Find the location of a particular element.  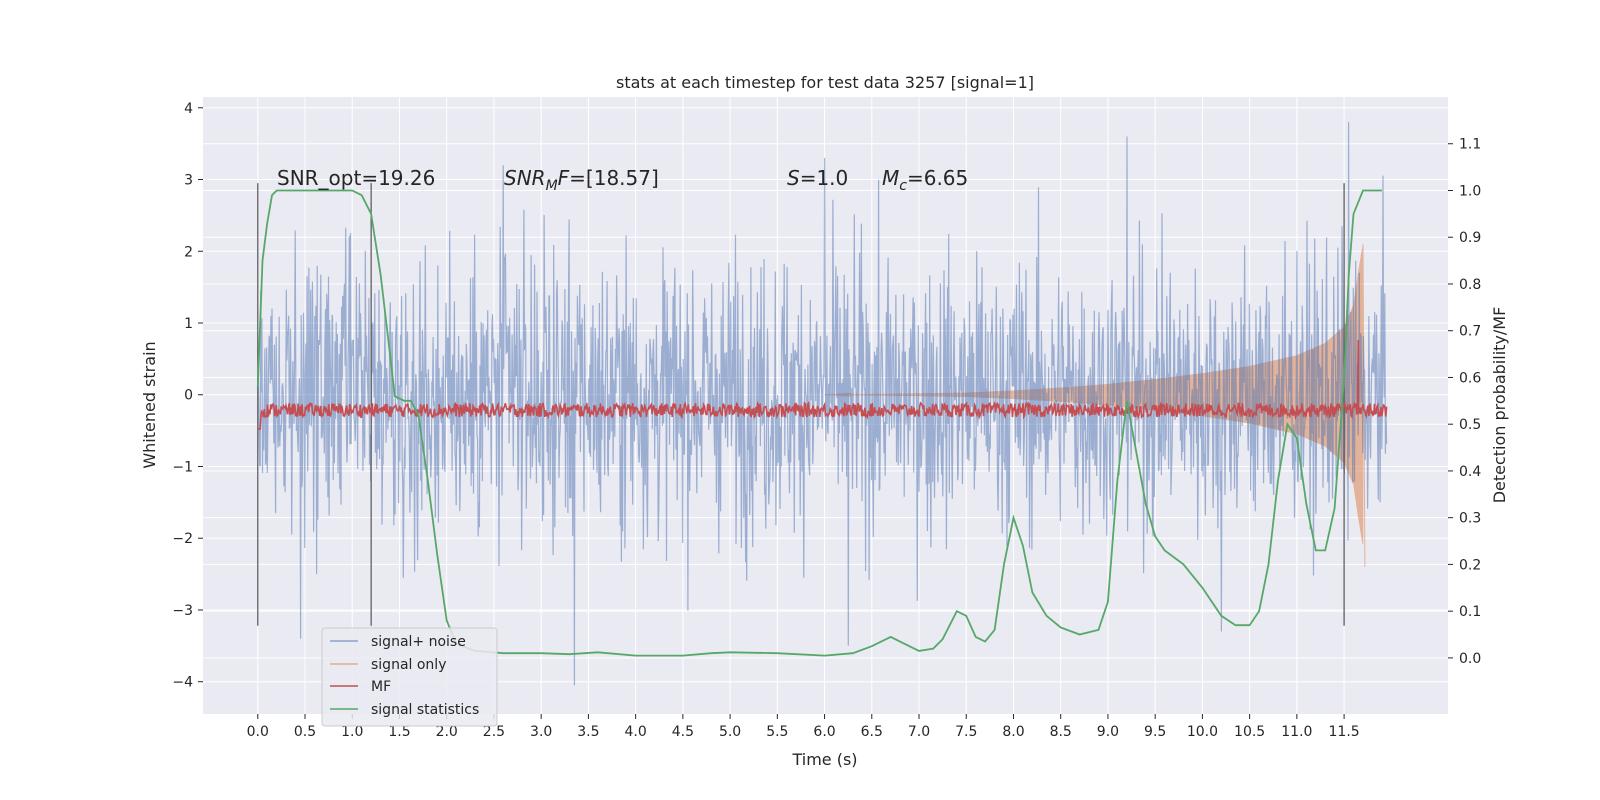

y2-tick-label: 0.1 is located at coordinates (1470, 612).